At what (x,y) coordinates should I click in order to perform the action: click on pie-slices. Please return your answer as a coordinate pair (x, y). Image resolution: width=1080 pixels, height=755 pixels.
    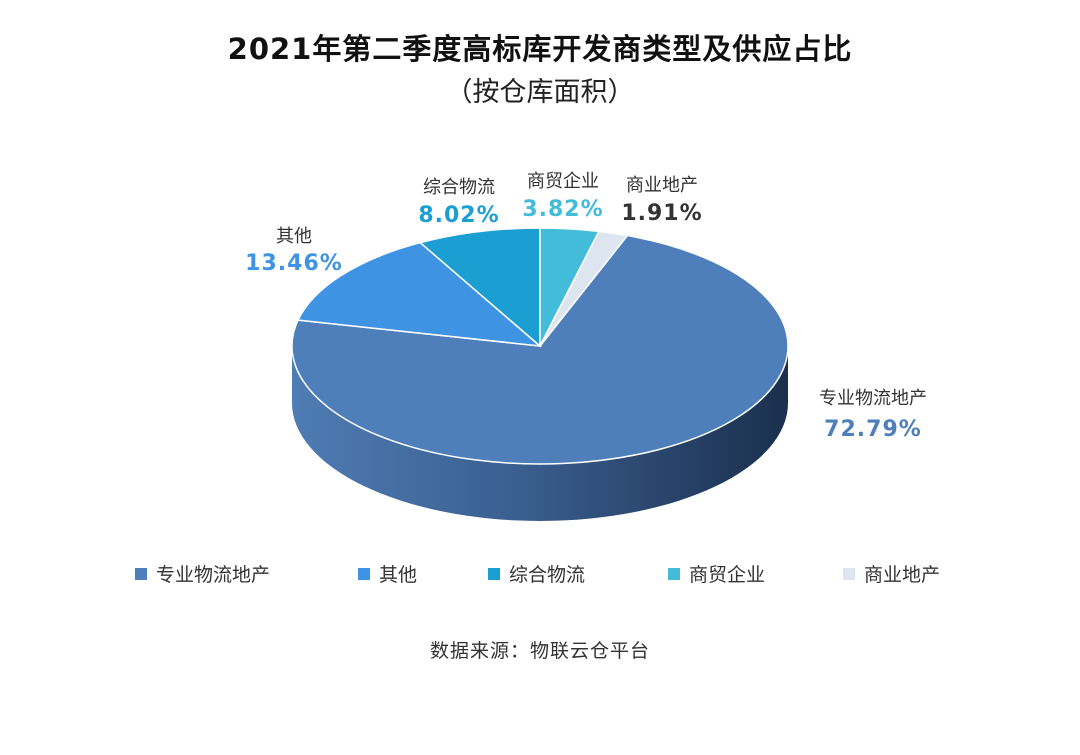
    Looking at the image, I should click on (540, 346).